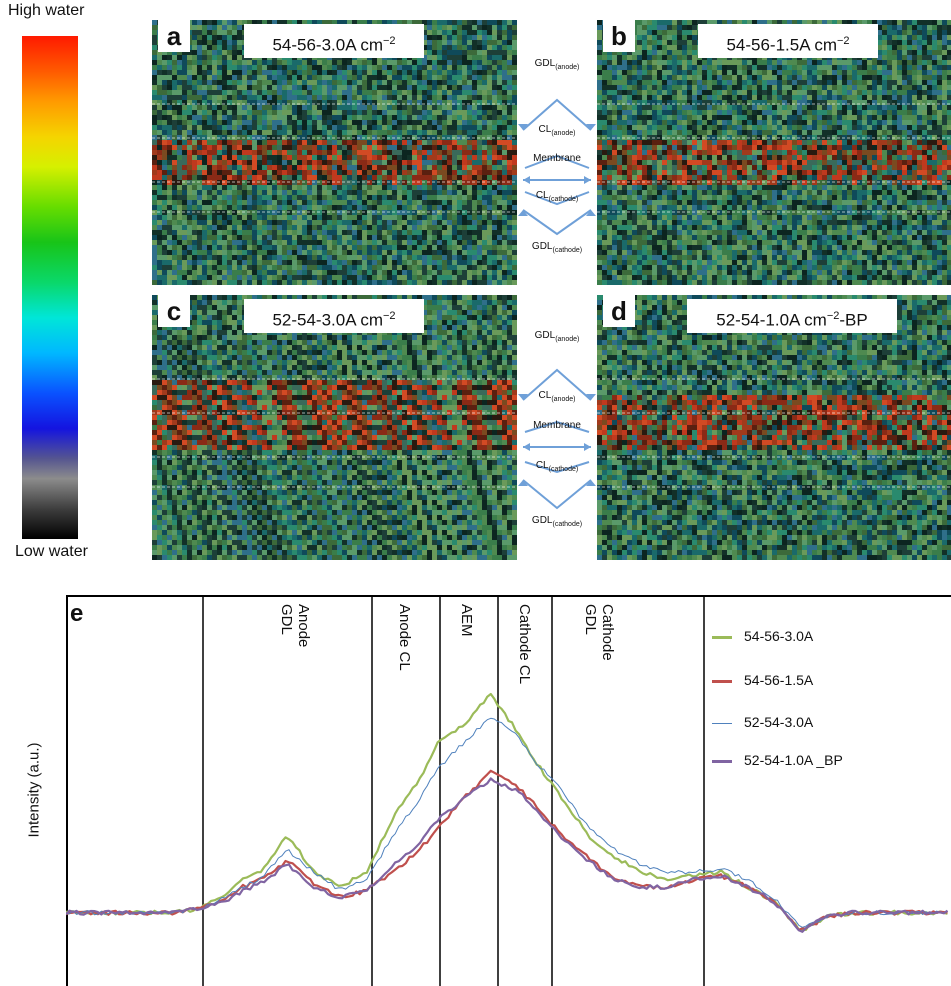  I want to click on legend-label: 54-56-3.0A, so click(779, 636).